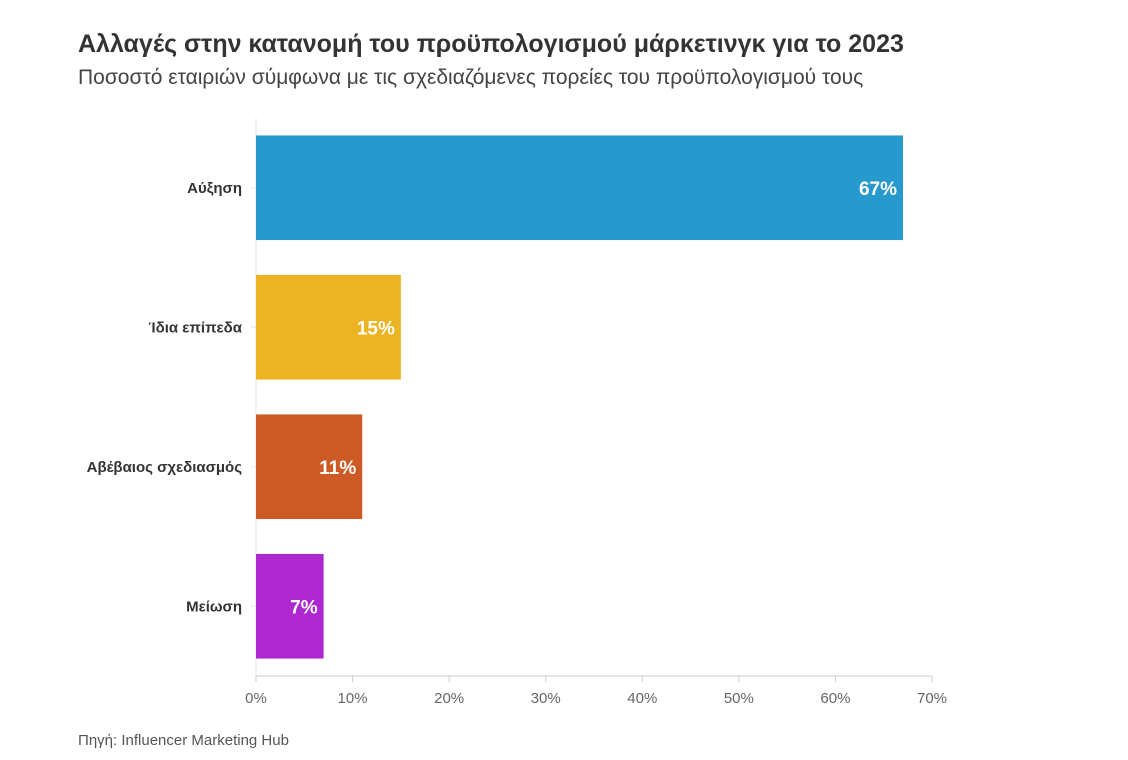 The height and width of the screenshot is (760, 1128). Describe the element at coordinates (353, 698) in the screenshot. I see `x-tick-label: 10%` at that location.